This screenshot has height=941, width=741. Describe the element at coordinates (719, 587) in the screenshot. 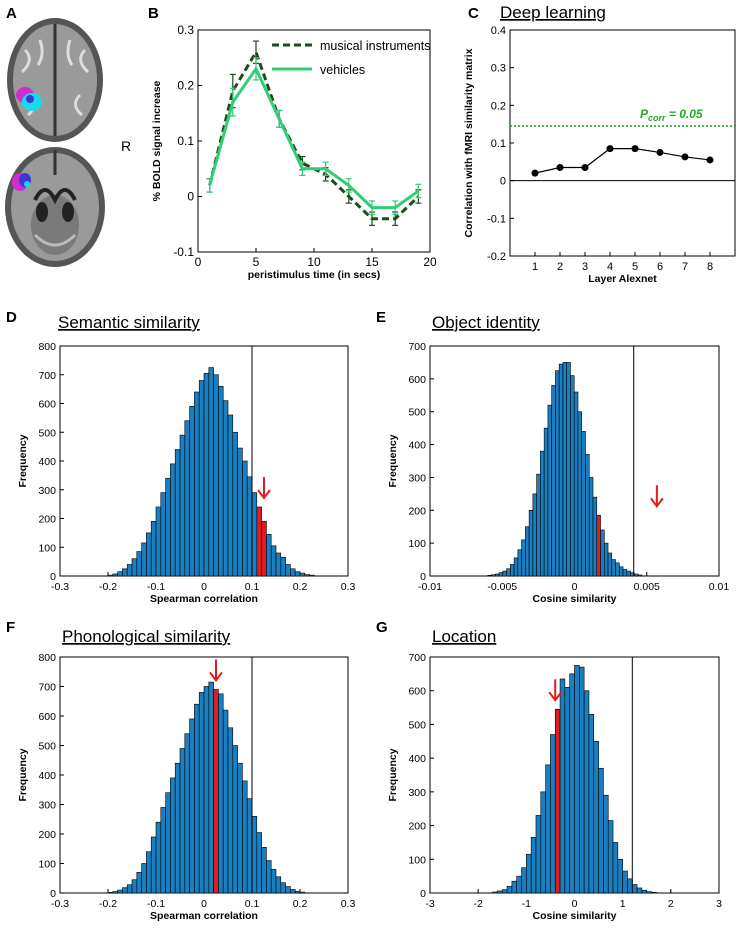

I see `x-tick-label: 0.01` at that location.